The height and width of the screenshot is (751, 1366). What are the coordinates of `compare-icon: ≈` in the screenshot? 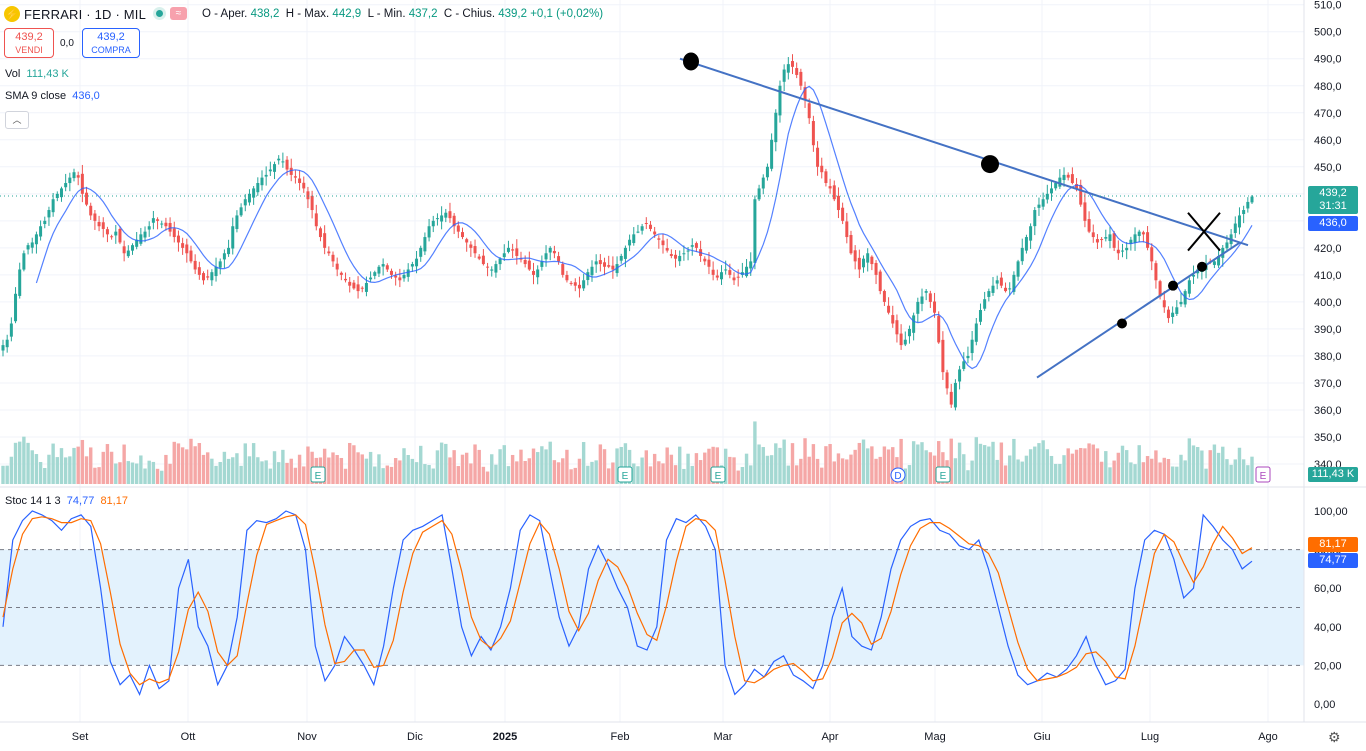 It's located at (178, 13).